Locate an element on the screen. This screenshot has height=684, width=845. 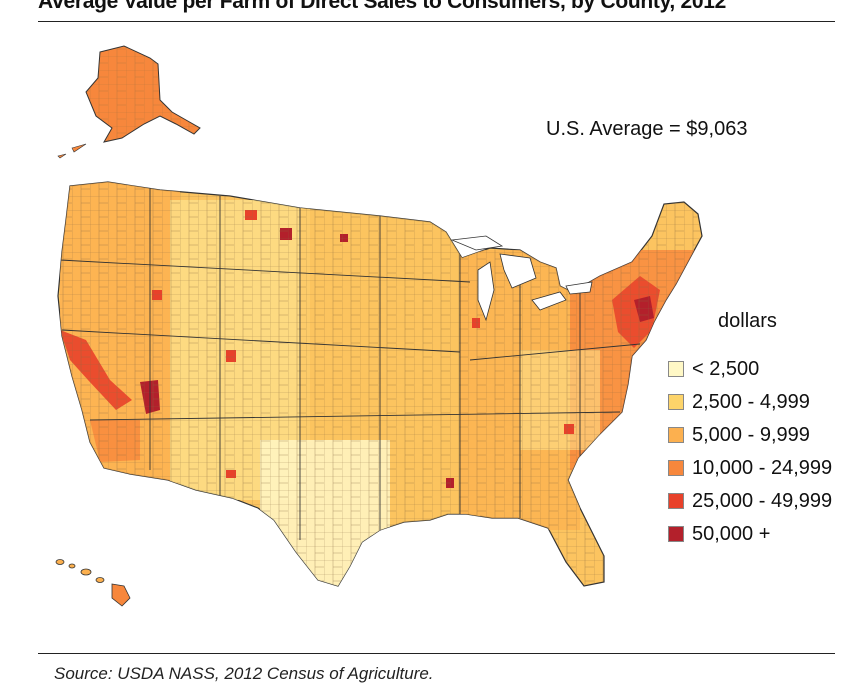
legend-item: 2,500 - 4,999 is located at coordinates (739, 402).